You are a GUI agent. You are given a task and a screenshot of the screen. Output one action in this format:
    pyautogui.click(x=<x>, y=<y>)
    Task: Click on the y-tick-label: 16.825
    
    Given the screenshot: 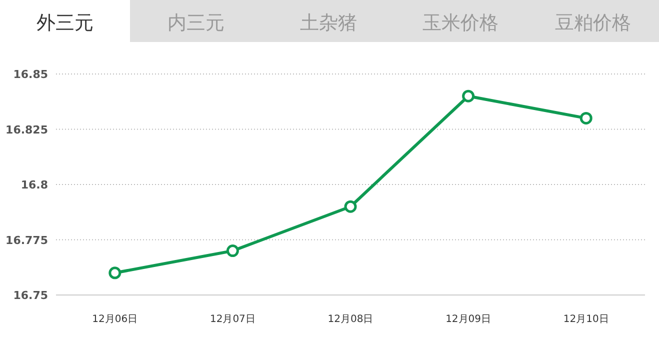 What is the action you would take?
    pyautogui.click(x=27, y=129)
    